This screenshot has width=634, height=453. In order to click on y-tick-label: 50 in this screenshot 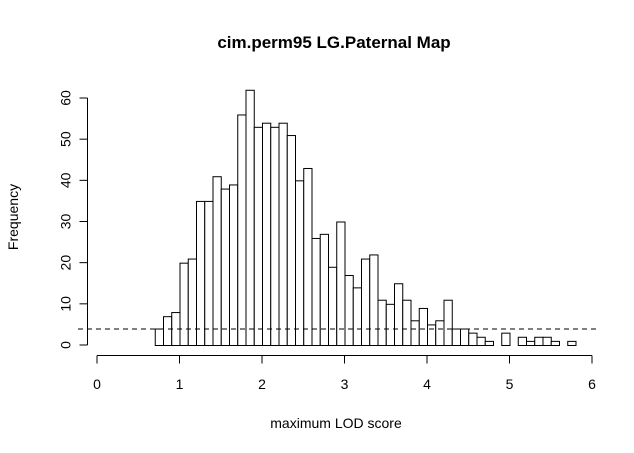, I will do `click(66, 139)`.